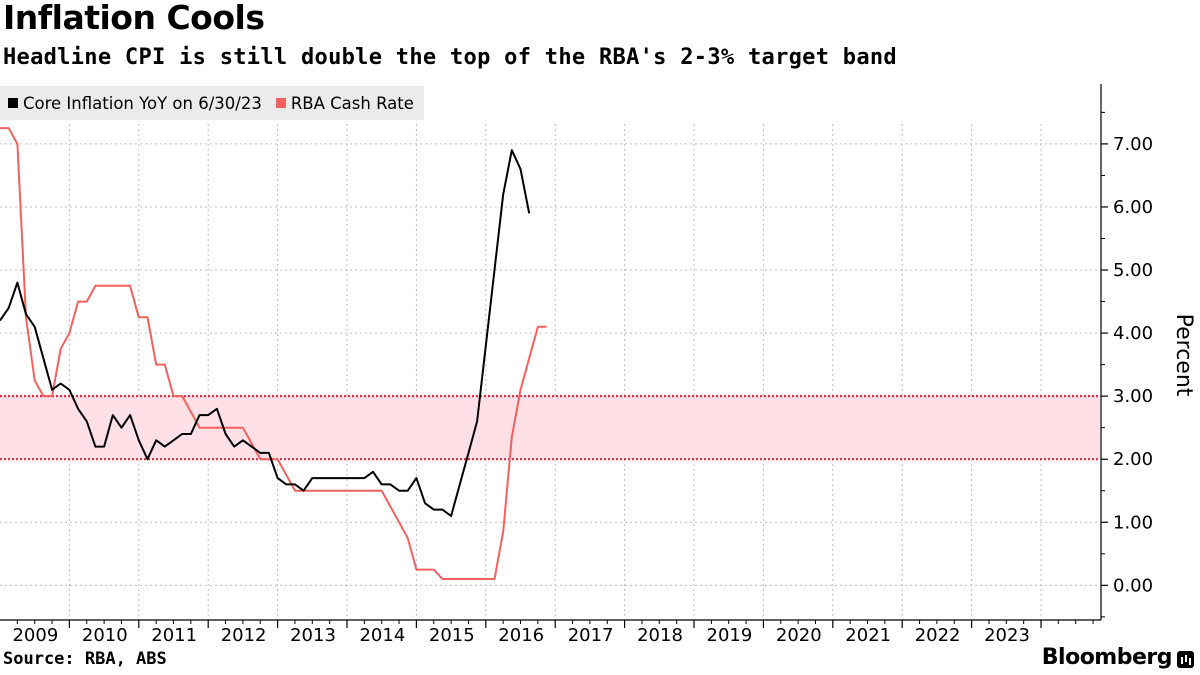 The width and height of the screenshot is (1200, 675). I want to click on y-tick-label: 7.00, so click(1133, 144).